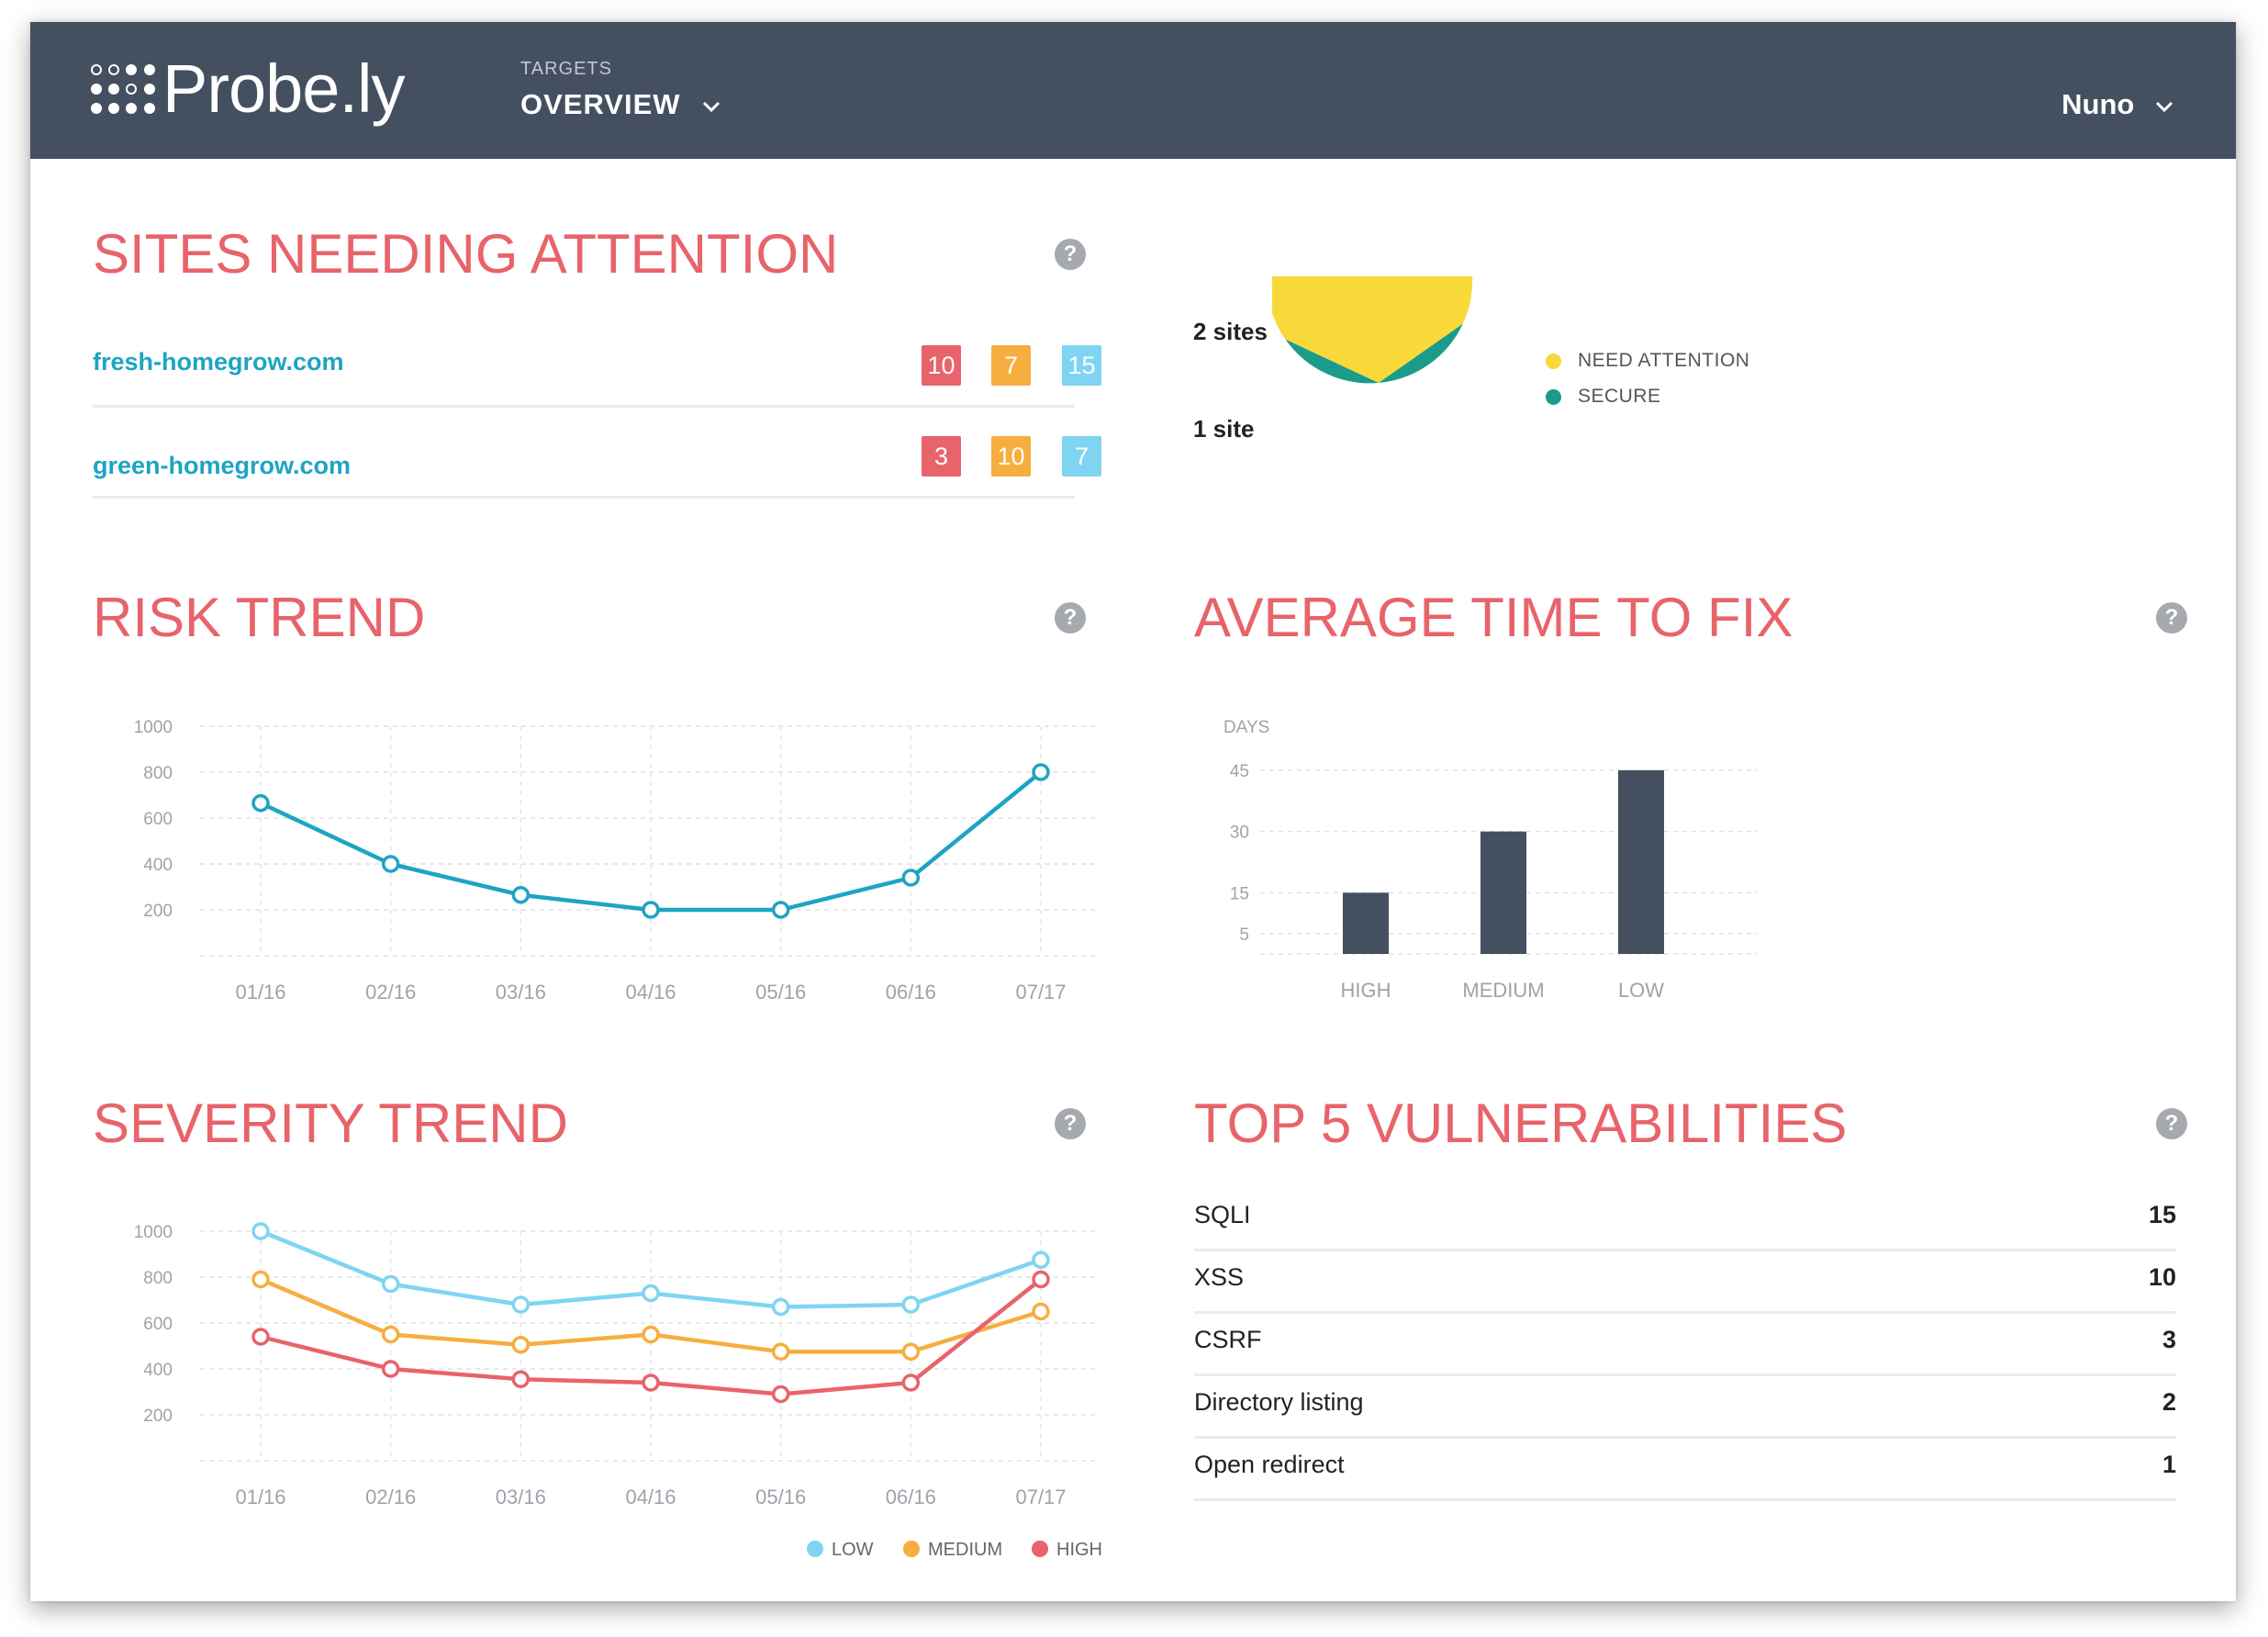 This screenshot has height=1637, width=2268. What do you see at coordinates (1081, 365) in the screenshot?
I see `low-count-badge: 15` at bounding box center [1081, 365].